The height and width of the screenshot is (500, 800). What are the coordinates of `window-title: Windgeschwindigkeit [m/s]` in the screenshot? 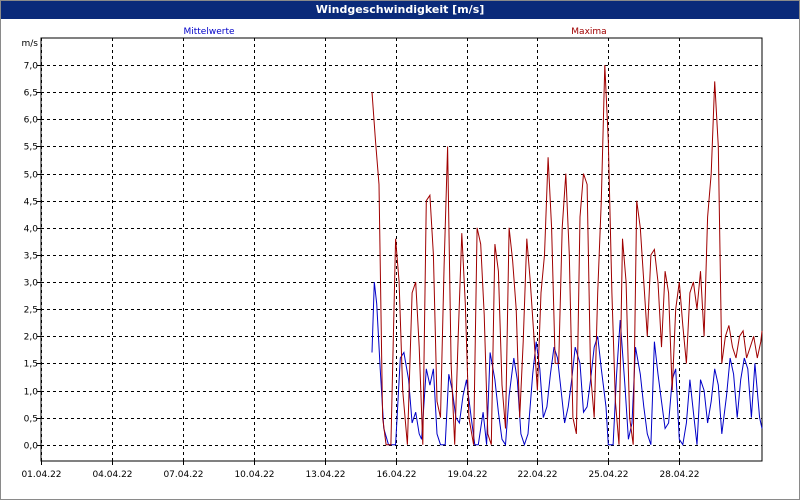 It's located at (400, 10).